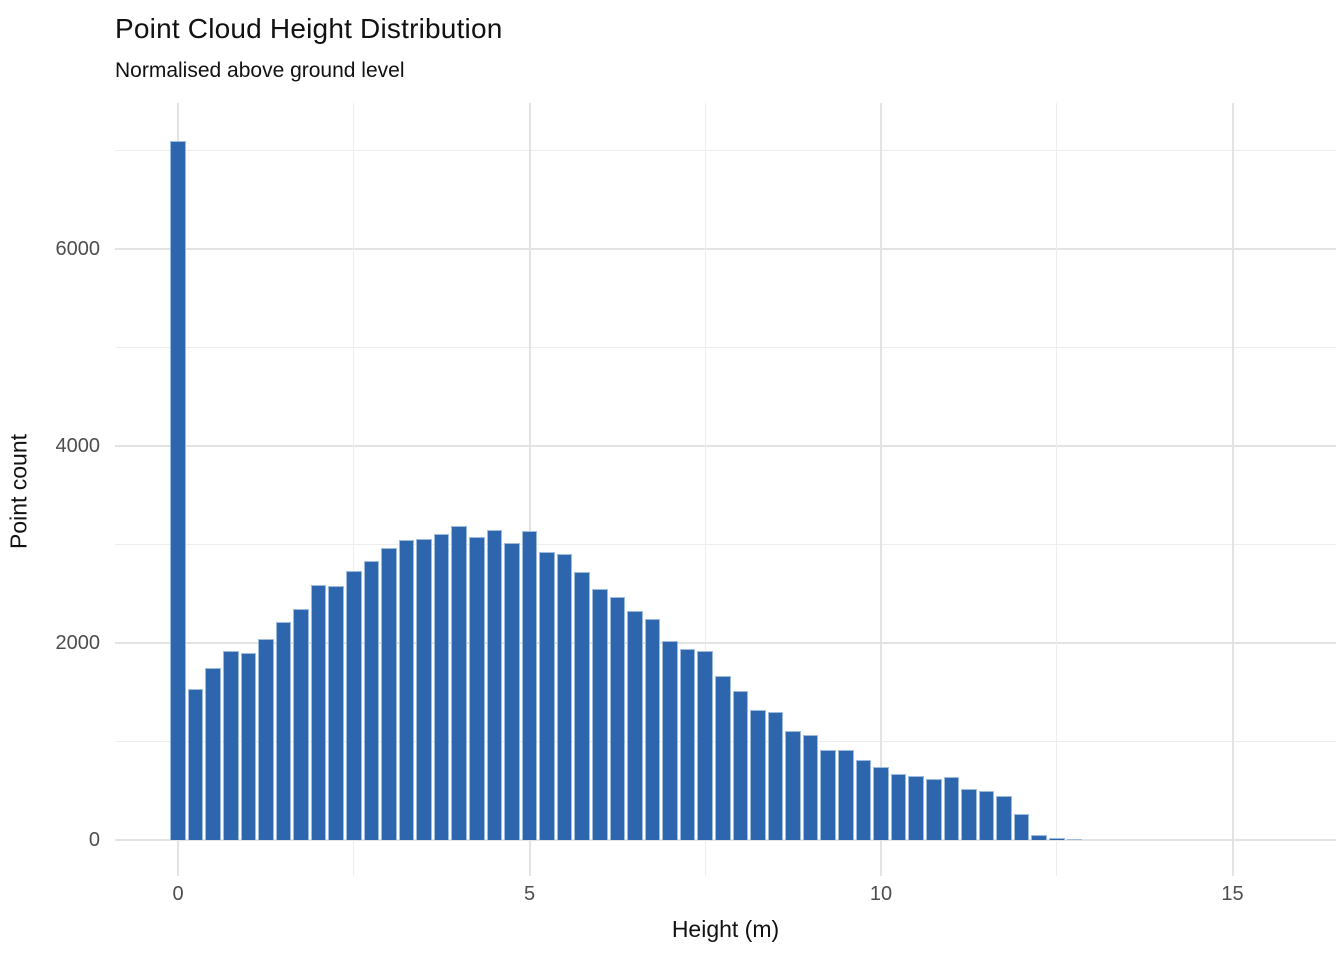  What do you see at coordinates (705, 489) in the screenshot?
I see `gridline-minor-x-7.5` at bounding box center [705, 489].